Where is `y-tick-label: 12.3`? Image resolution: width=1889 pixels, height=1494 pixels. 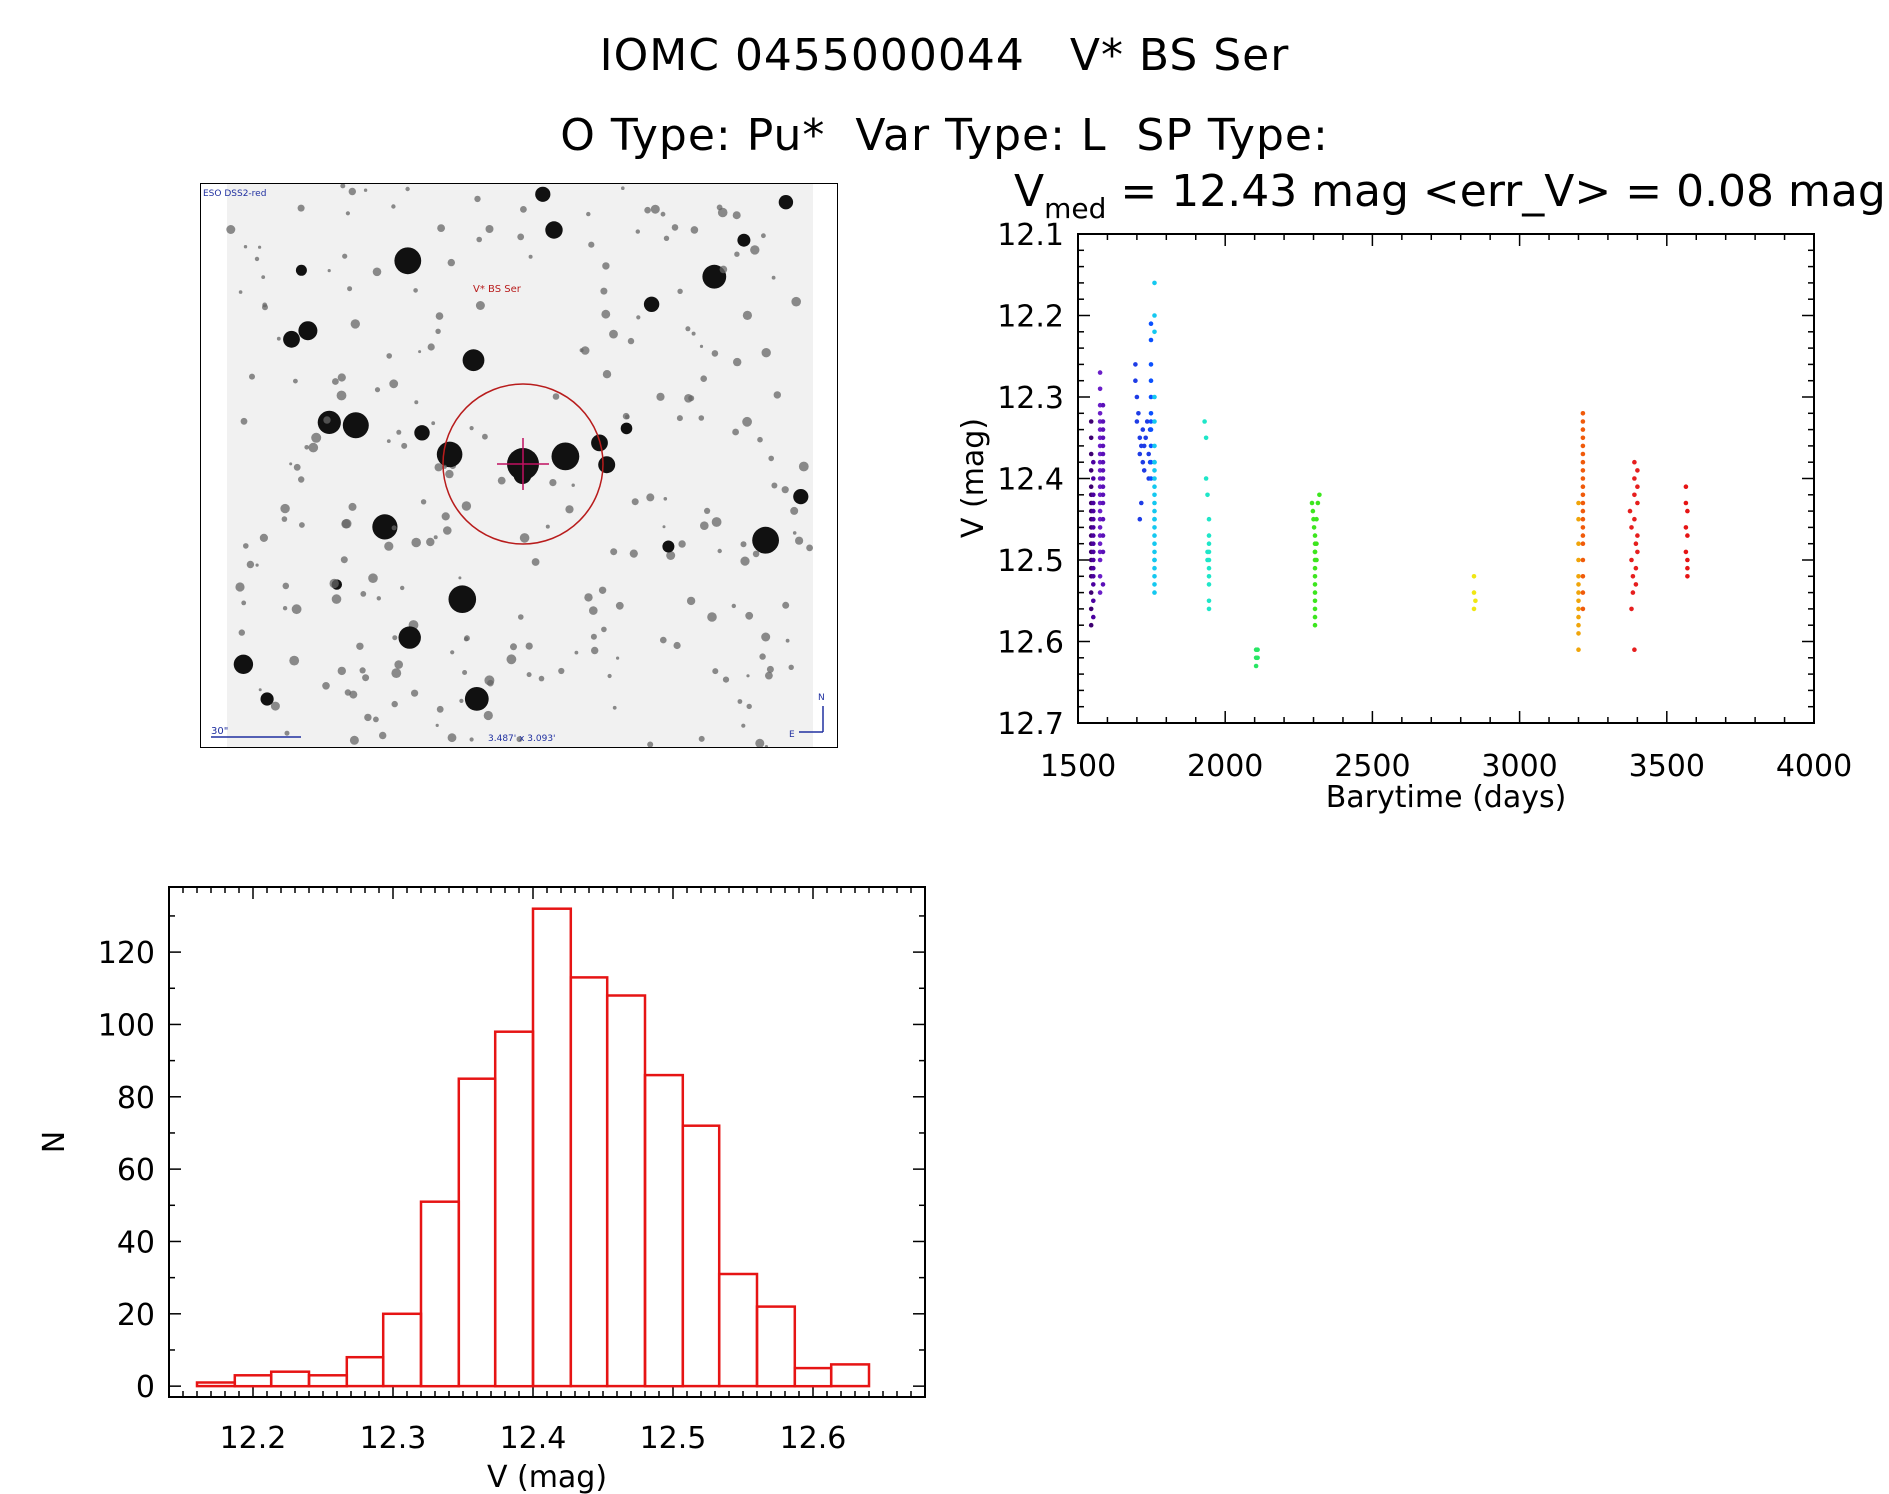 y-tick-label: 12.3 is located at coordinates (1030, 398).